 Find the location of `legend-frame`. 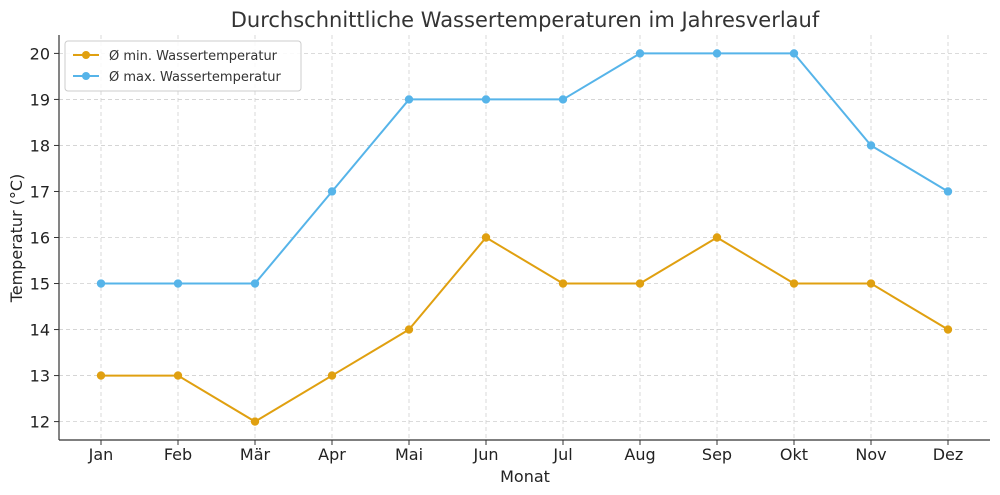

legend-frame is located at coordinates (183, 66).